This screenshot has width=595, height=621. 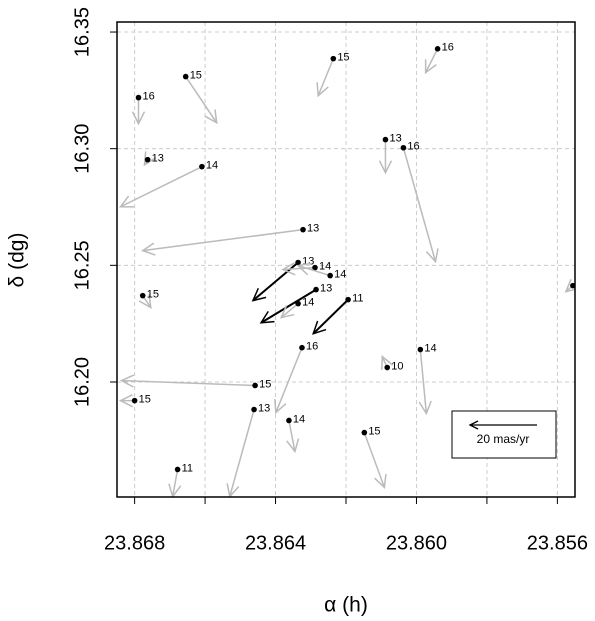 What do you see at coordinates (82, 265) in the screenshot?
I see `y-tick-label: 16.25` at bounding box center [82, 265].